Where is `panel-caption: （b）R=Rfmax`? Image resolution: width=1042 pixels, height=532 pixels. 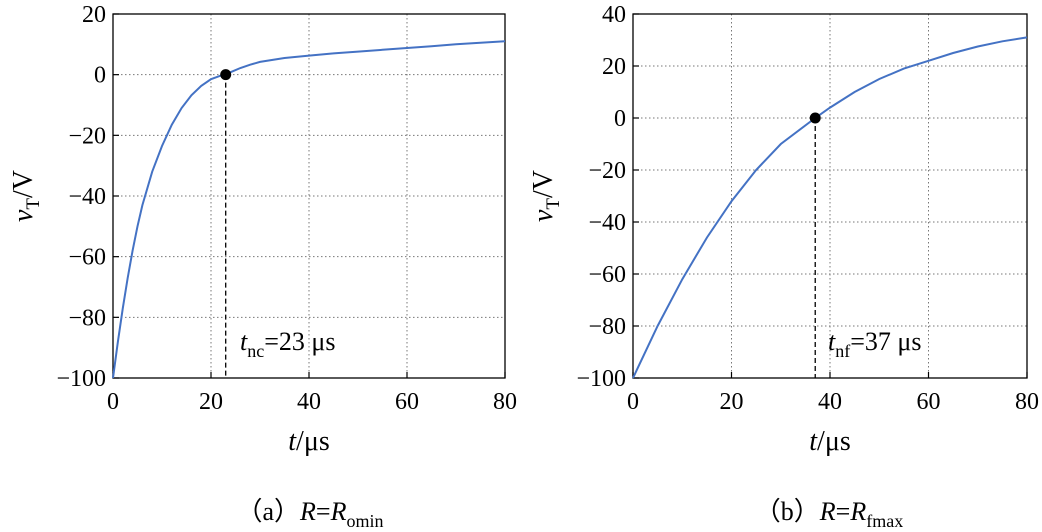
panel-caption: （b）R=Rfmax is located at coordinates (829, 514).